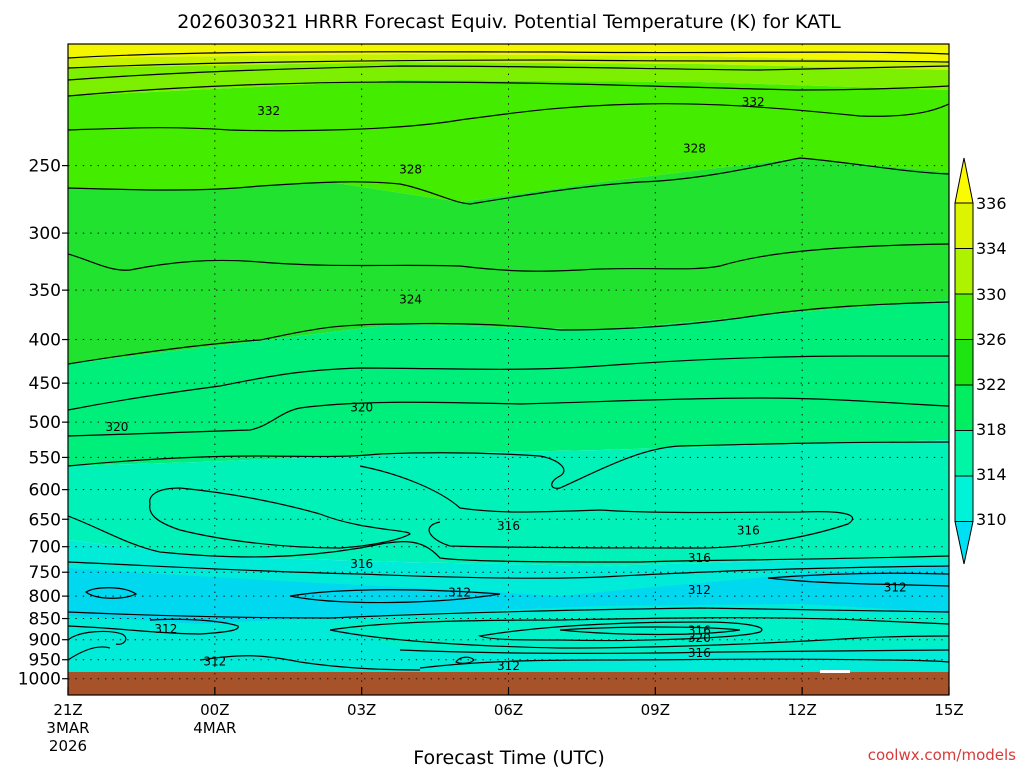 The height and width of the screenshot is (768, 1024). I want to click on colorbar-label: 336, so click(991, 203).